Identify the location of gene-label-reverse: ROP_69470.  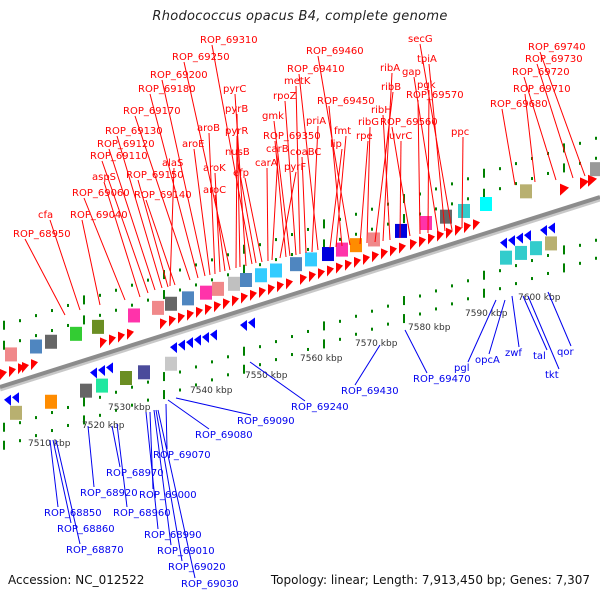
(442, 379).